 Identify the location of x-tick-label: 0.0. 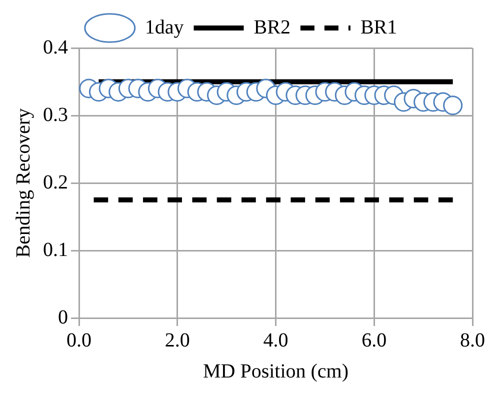
(79, 340).